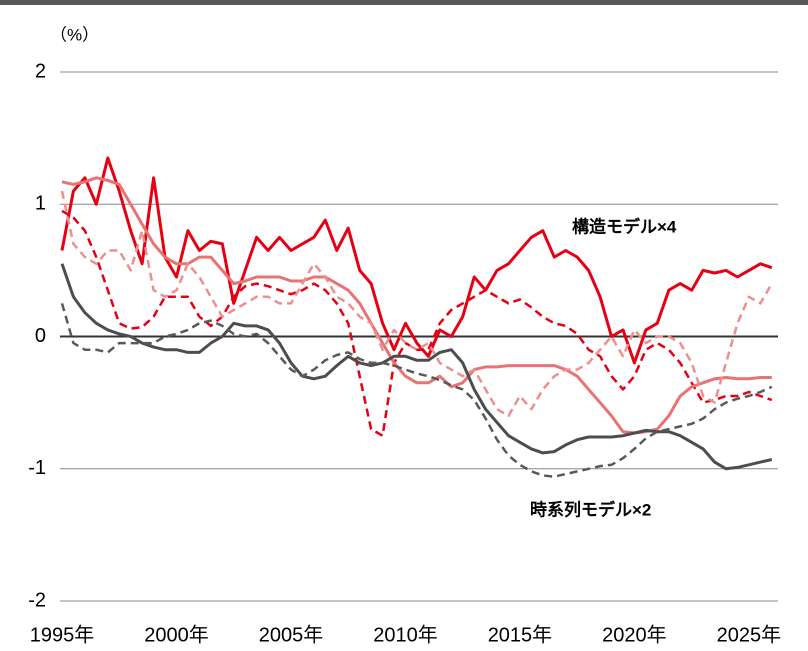  Describe the element at coordinates (634, 634) in the screenshot. I see `x-tick-label: 2020年` at that location.